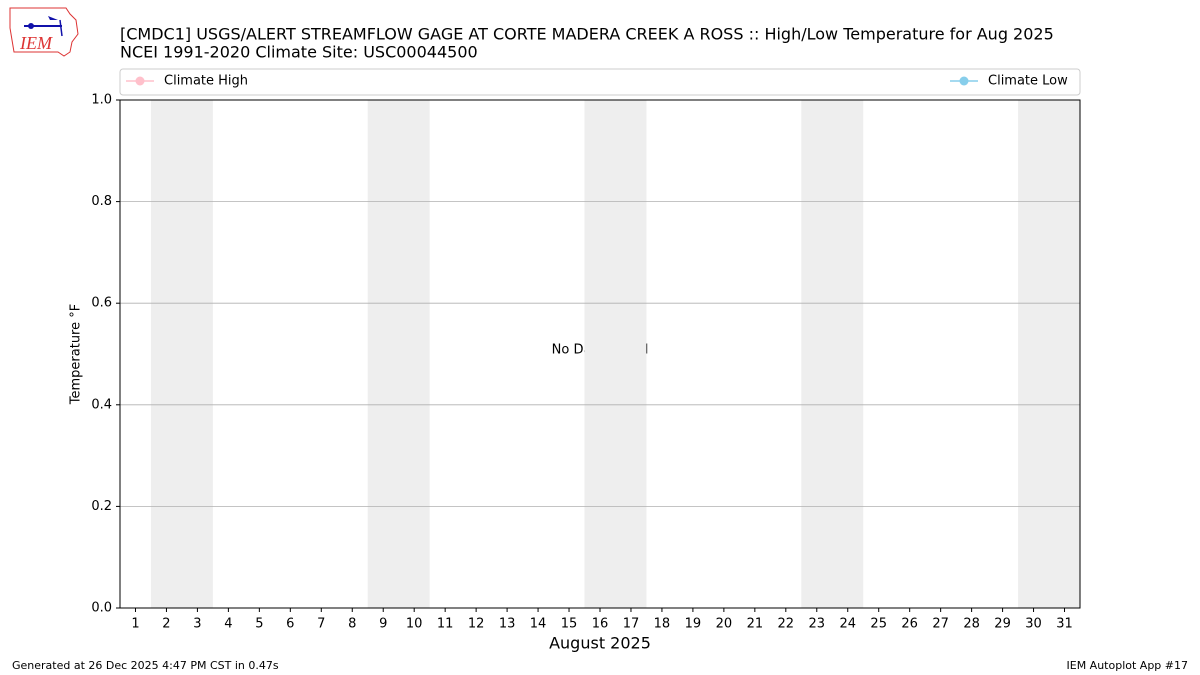 This screenshot has height=675, width=1200. Describe the element at coordinates (1128, 665) in the screenshot. I see `footer-right: IEM Autoplot App #17` at that location.